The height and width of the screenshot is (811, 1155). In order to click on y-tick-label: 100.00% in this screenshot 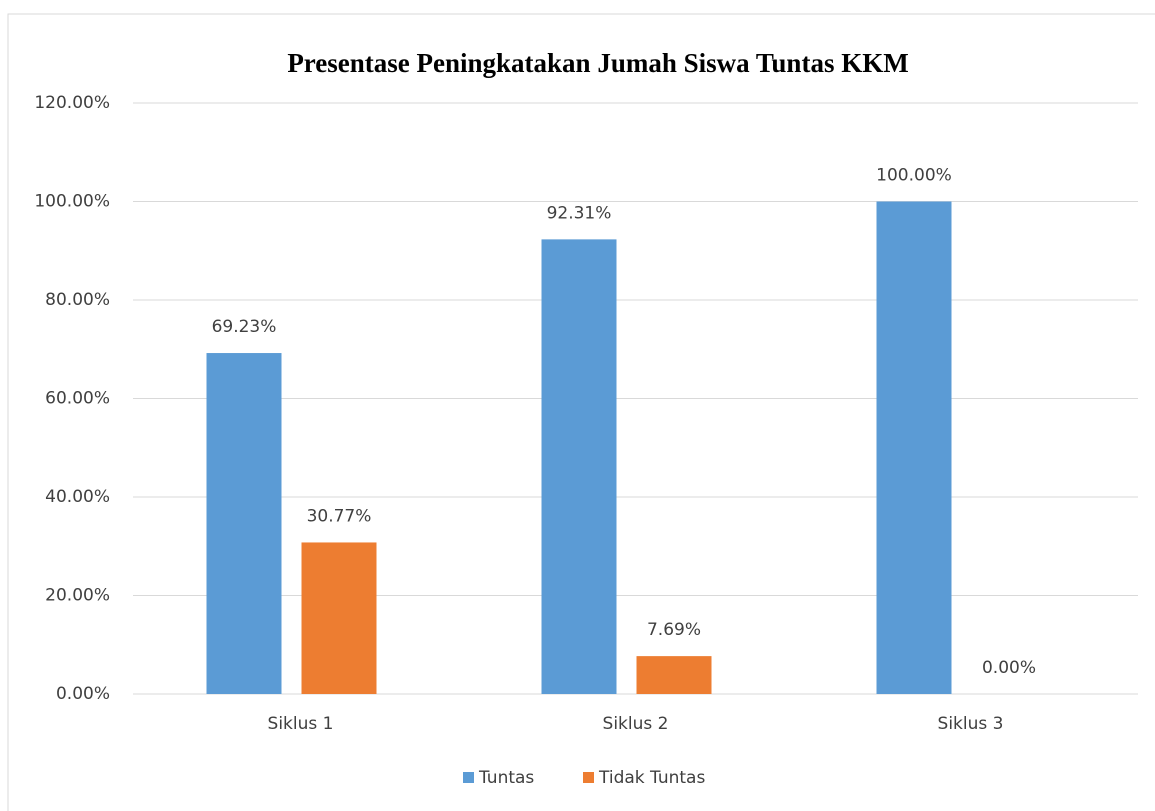, I will do `click(72, 202)`.